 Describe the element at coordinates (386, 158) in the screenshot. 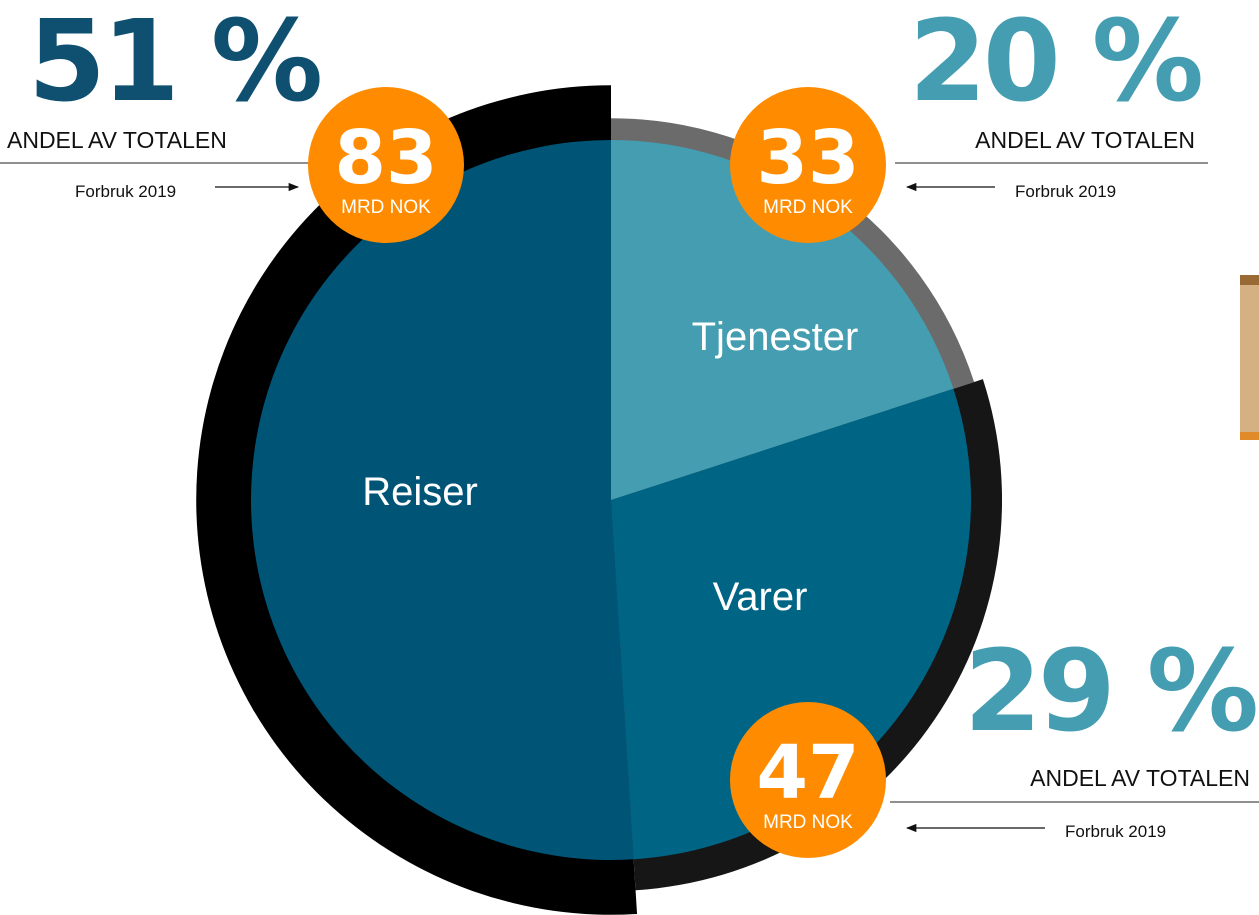

I see `amount-value: 83` at that location.